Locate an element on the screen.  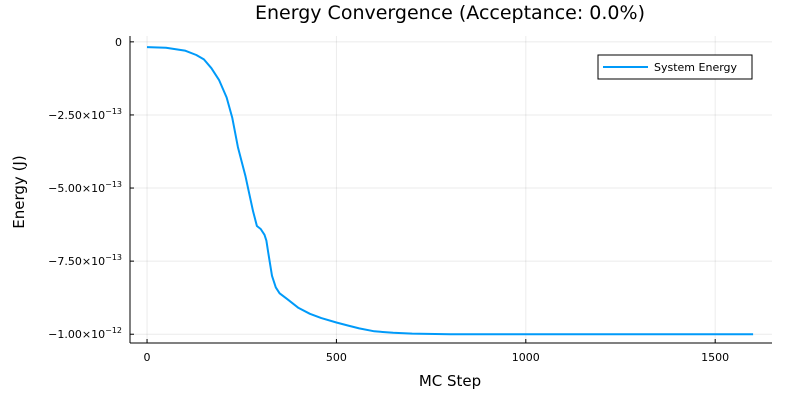
legend: System Energy is located at coordinates (675, 67).